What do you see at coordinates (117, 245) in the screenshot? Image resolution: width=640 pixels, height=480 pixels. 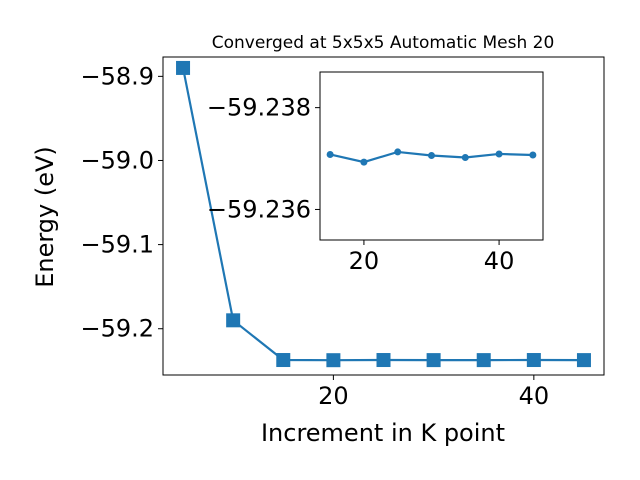 I see `main-y-tick-label: −59.1` at bounding box center [117, 245].